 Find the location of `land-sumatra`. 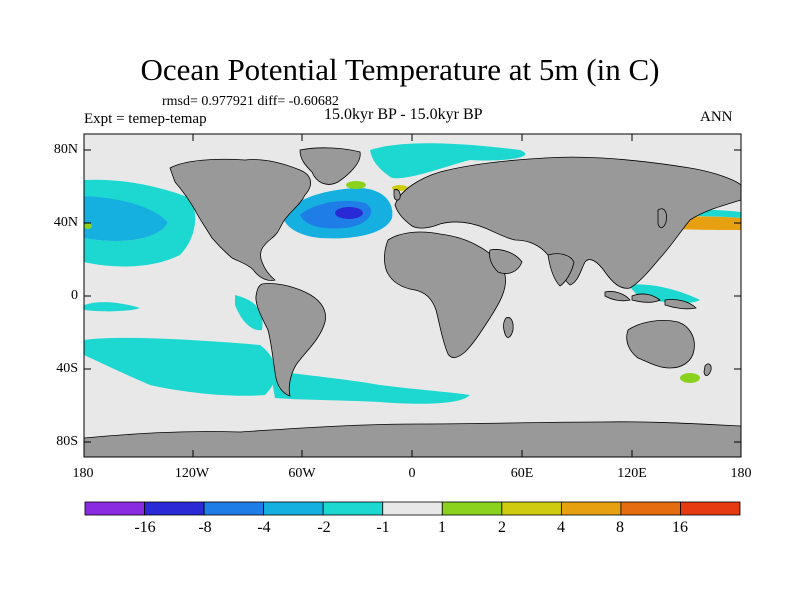

land-sumatra is located at coordinates (617, 296).